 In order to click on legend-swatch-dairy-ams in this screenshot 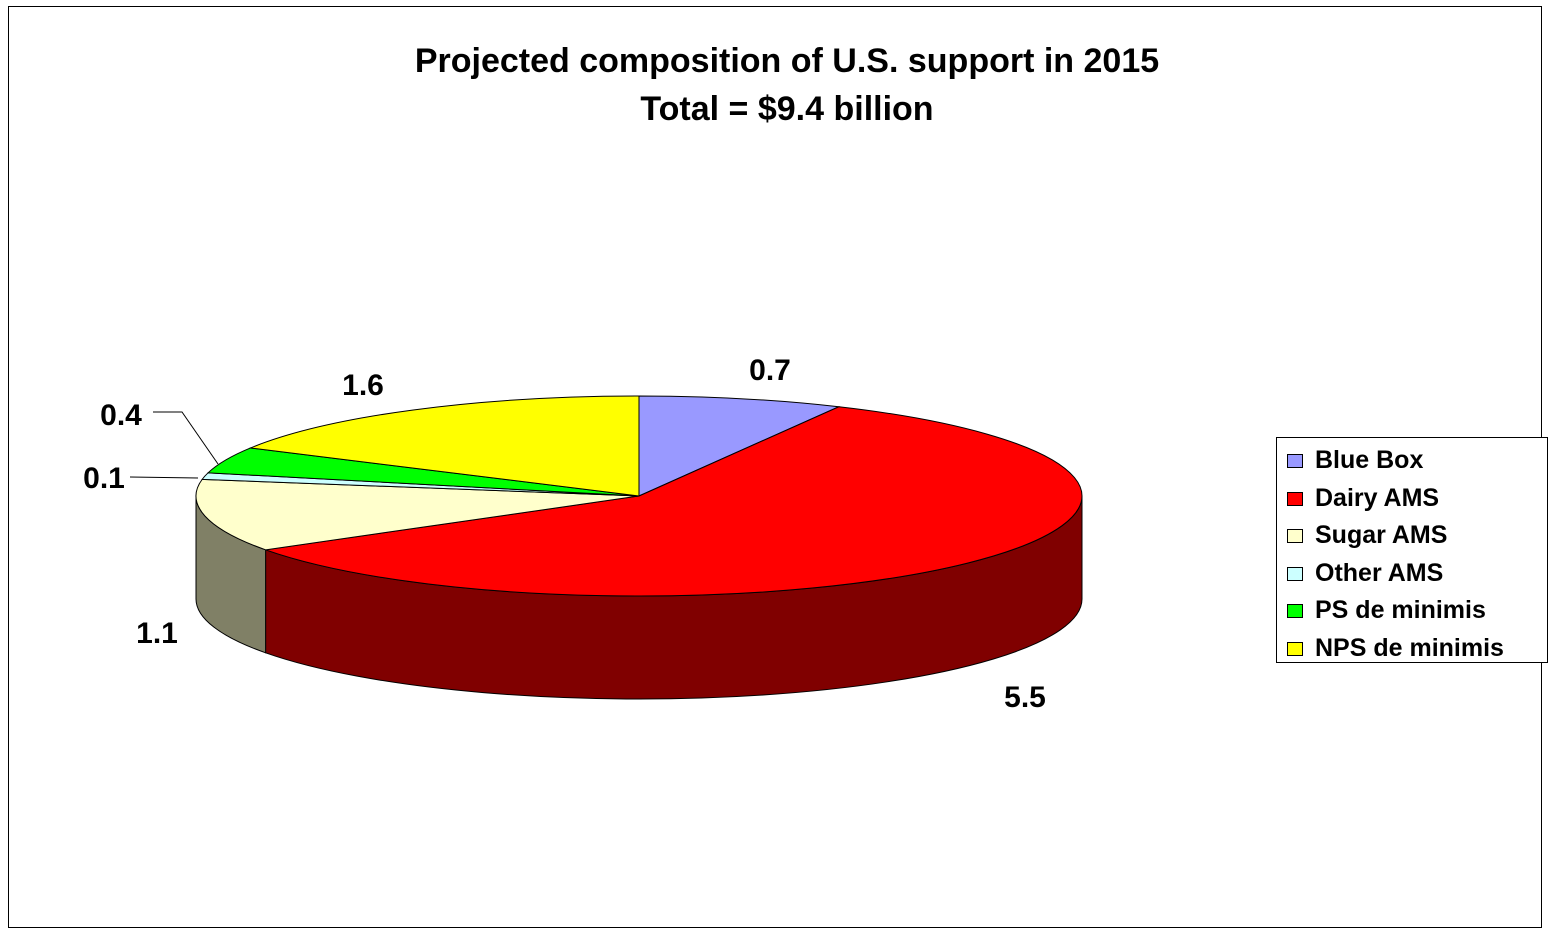, I will do `click(1295, 498)`.